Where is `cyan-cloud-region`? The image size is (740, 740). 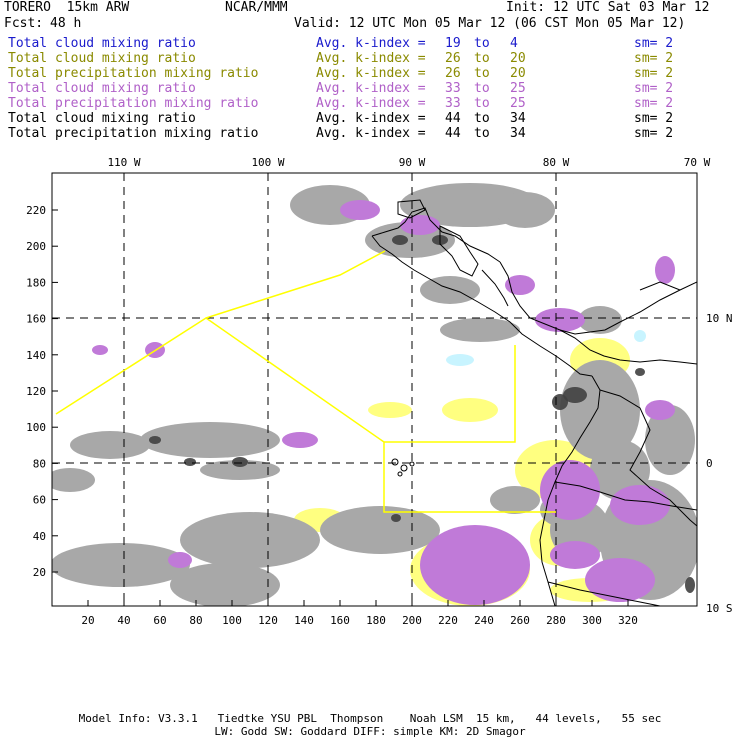 cyan-cloud-region is located at coordinates (460, 360).